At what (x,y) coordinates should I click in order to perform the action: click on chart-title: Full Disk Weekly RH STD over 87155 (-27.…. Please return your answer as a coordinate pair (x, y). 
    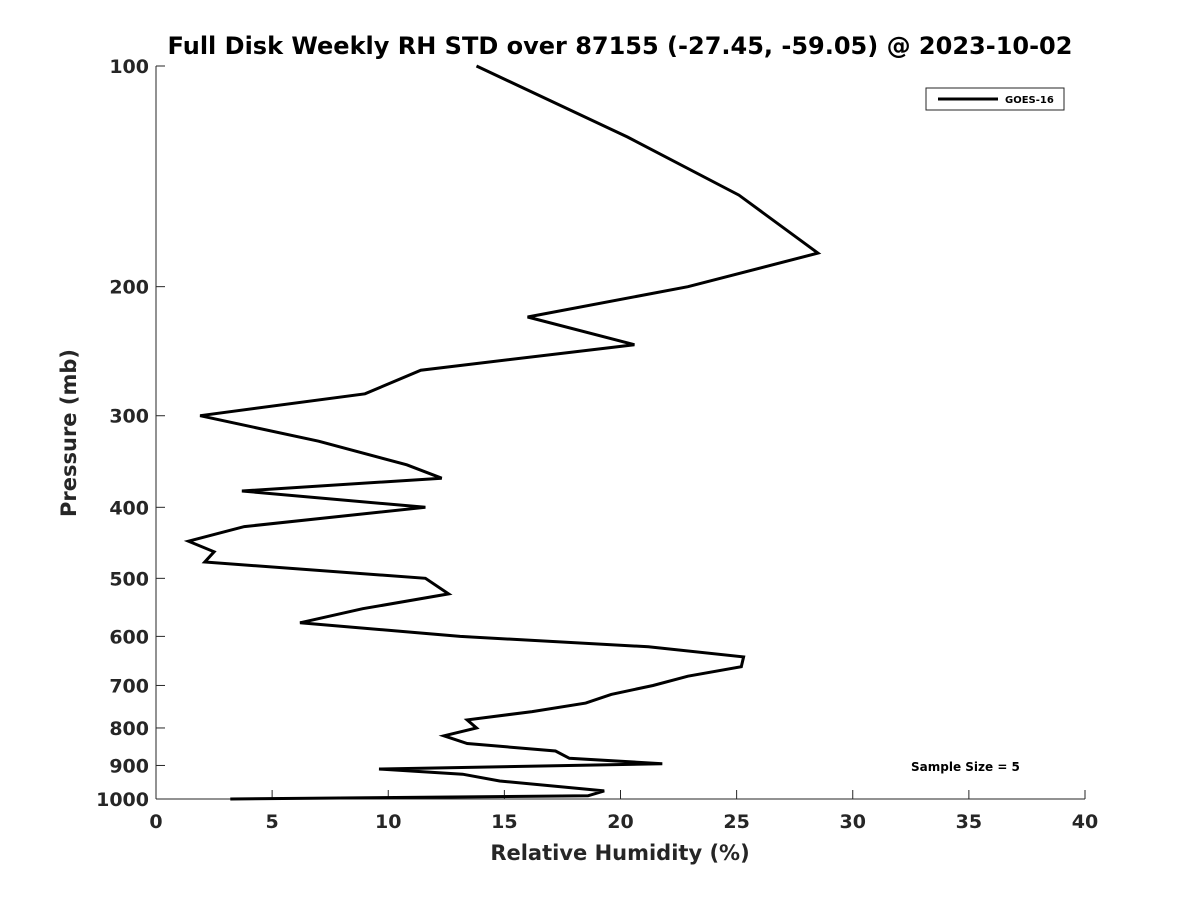
    Looking at the image, I should click on (620, 46).